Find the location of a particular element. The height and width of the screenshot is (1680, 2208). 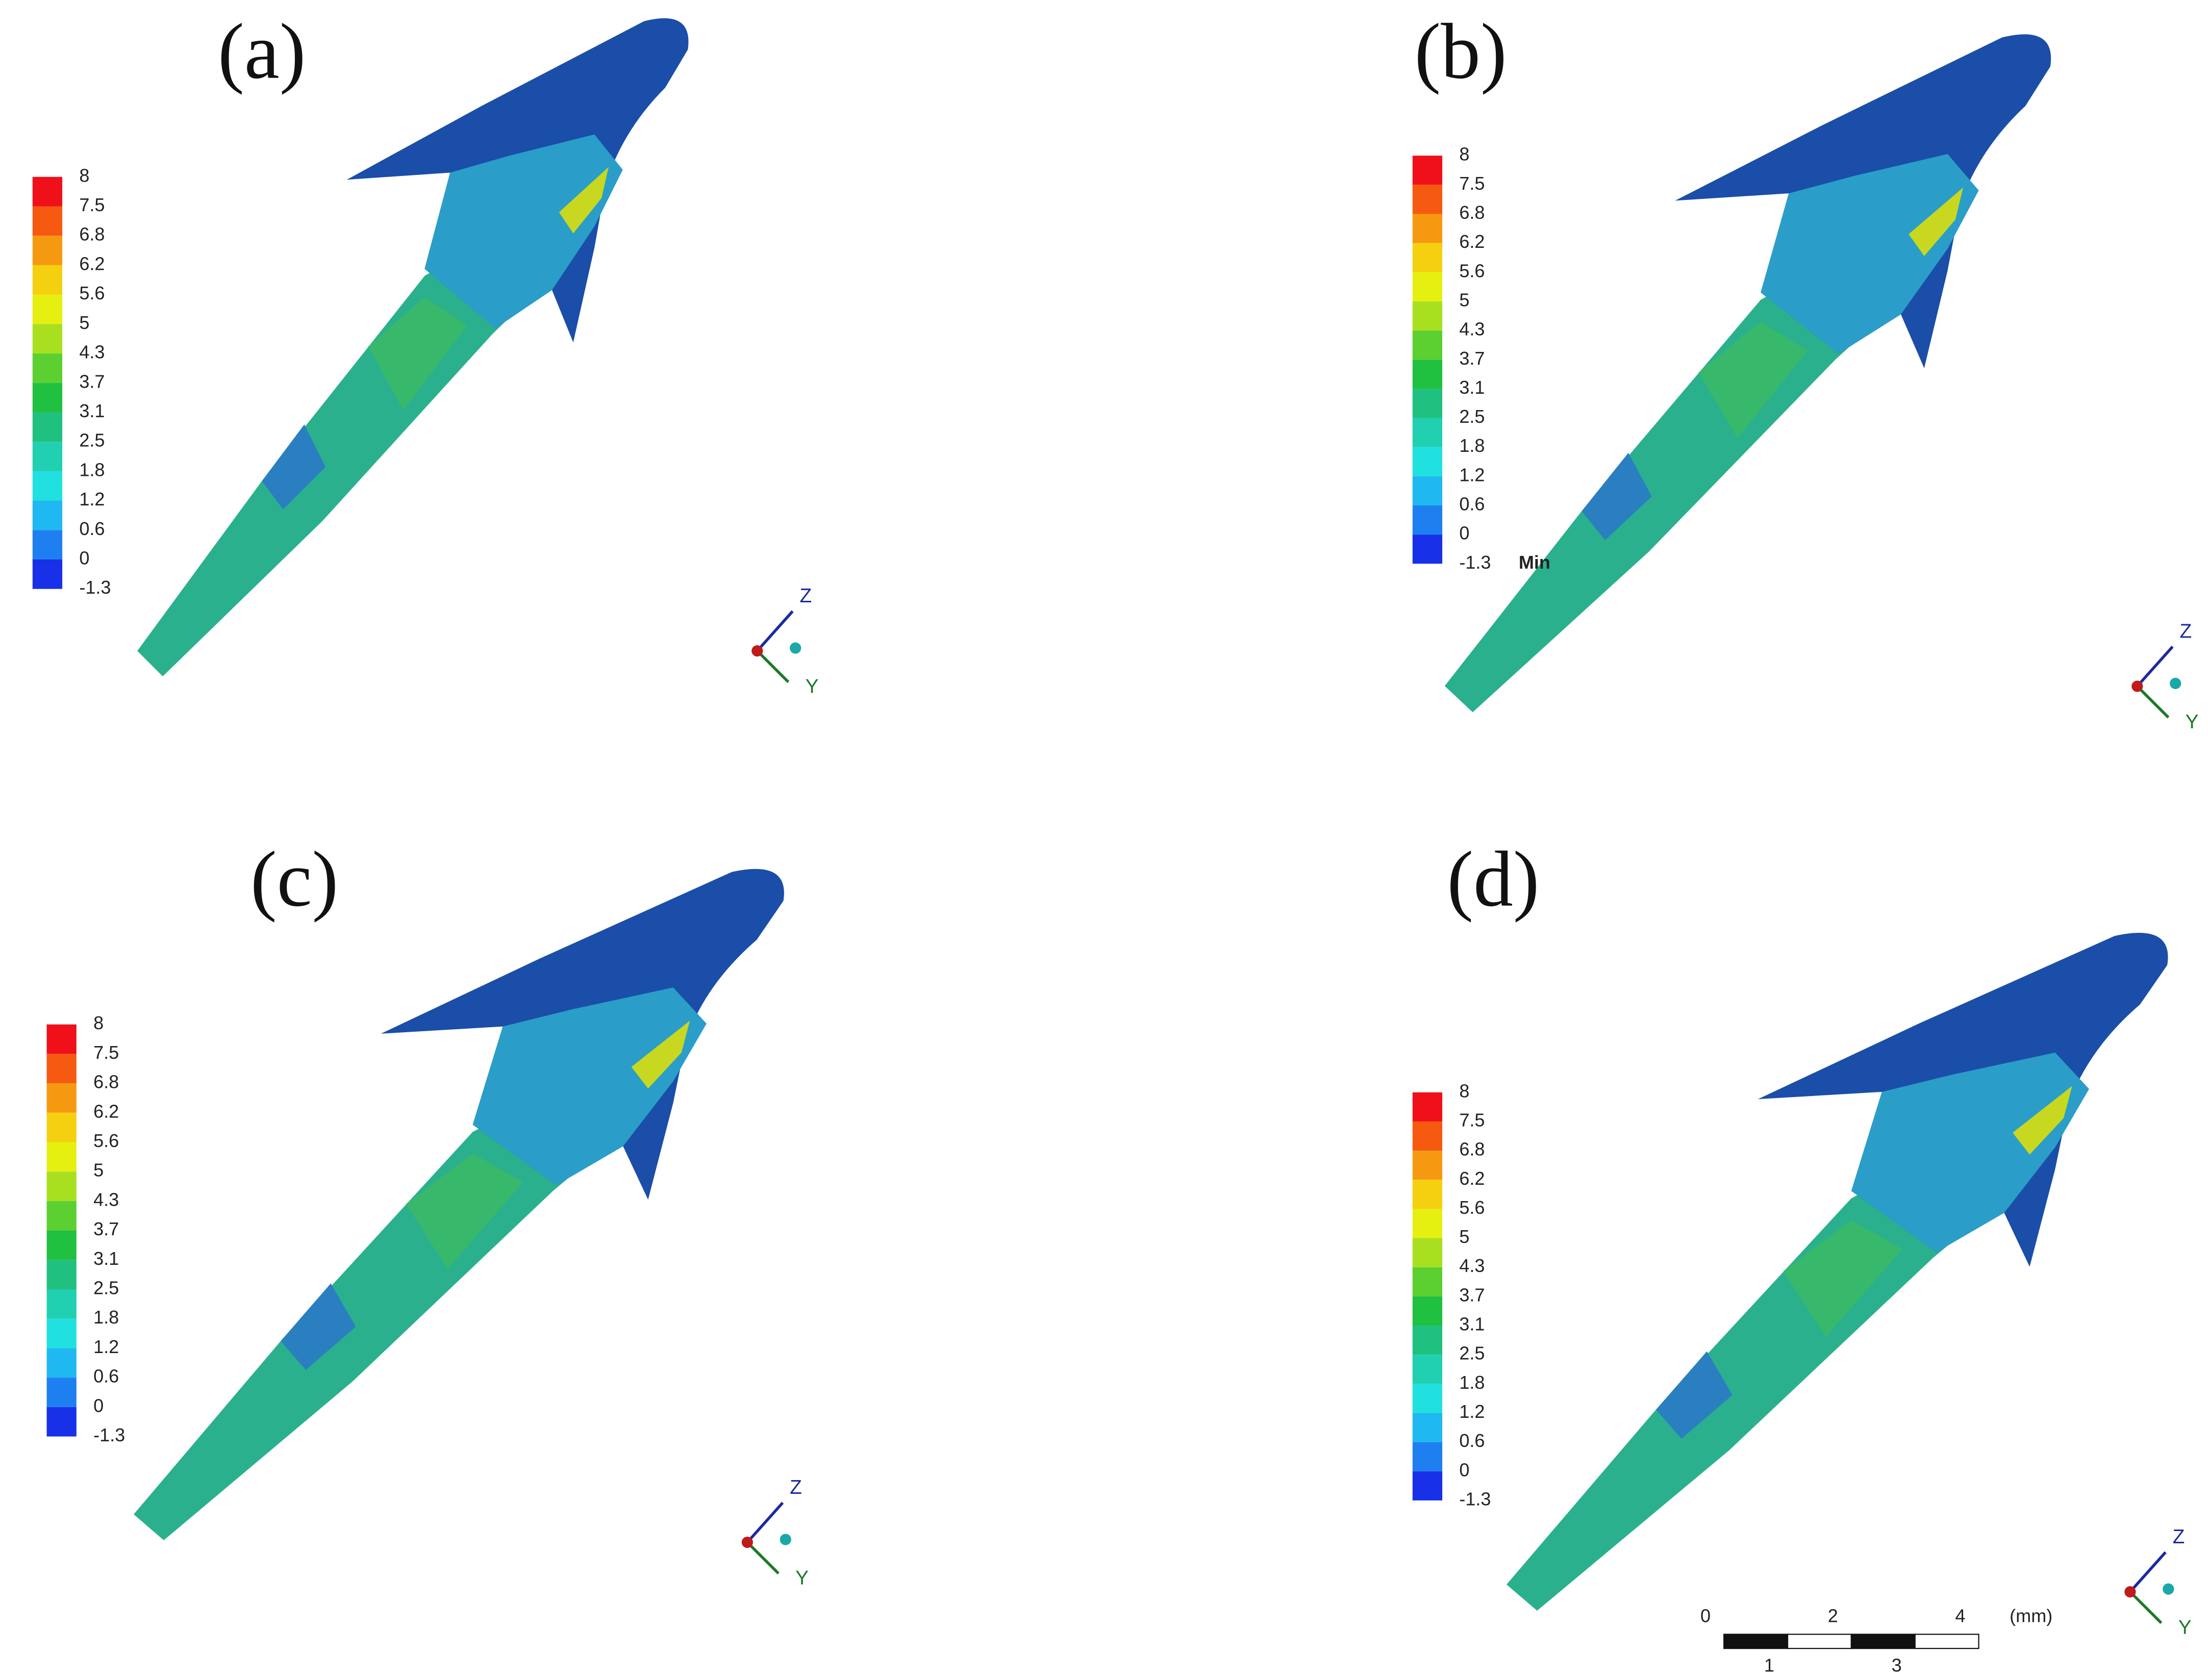

scale-unit: (mm) is located at coordinates (2031, 1616).